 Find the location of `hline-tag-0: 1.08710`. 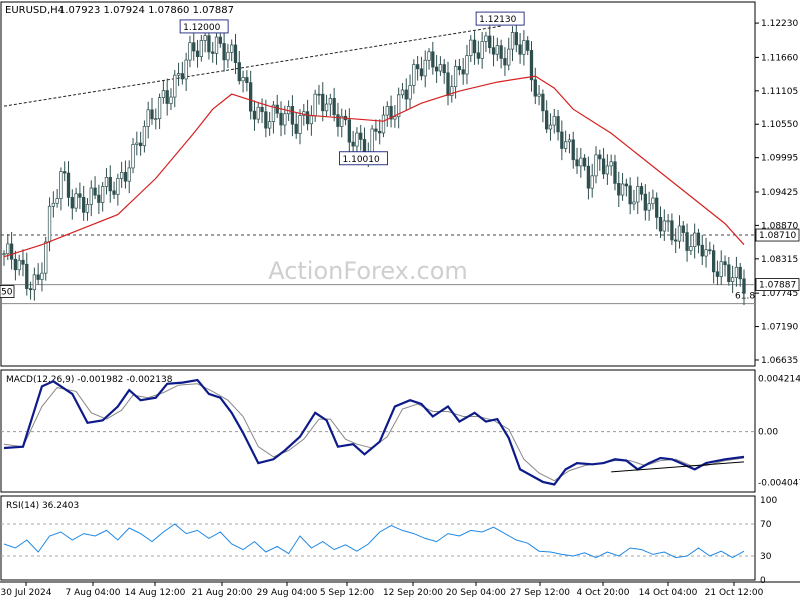

hline-tag-0: 1.08710 is located at coordinates (777, 235).